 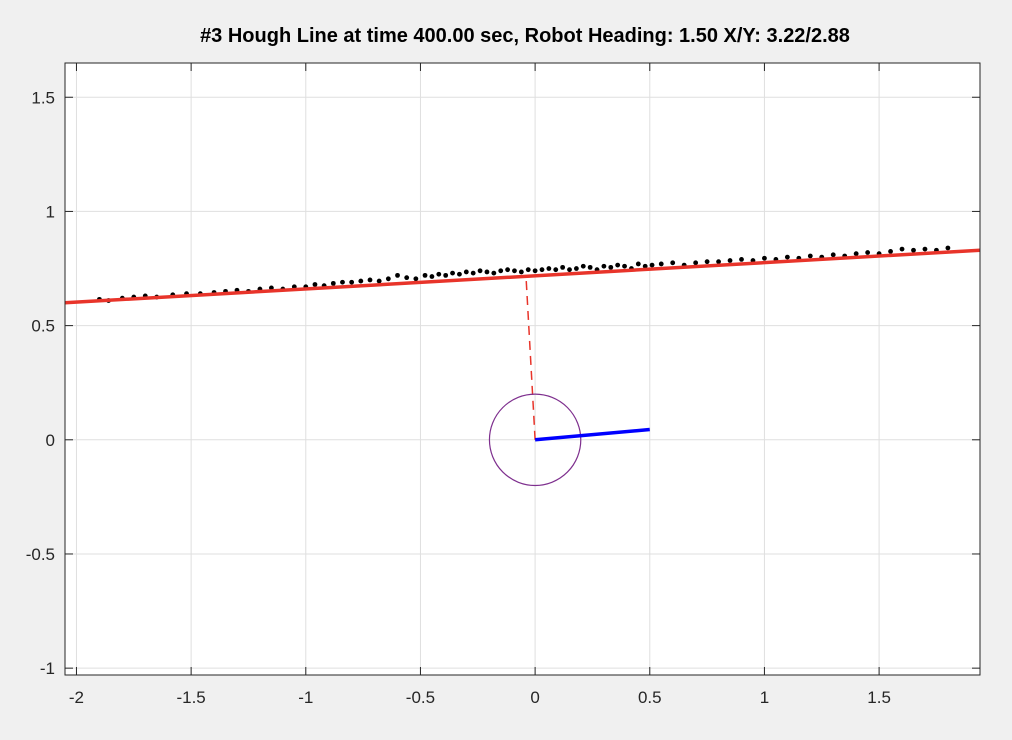 What do you see at coordinates (879, 697) in the screenshot?
I see `x-tick-label: 1.5` at bounding box center [879, 697].